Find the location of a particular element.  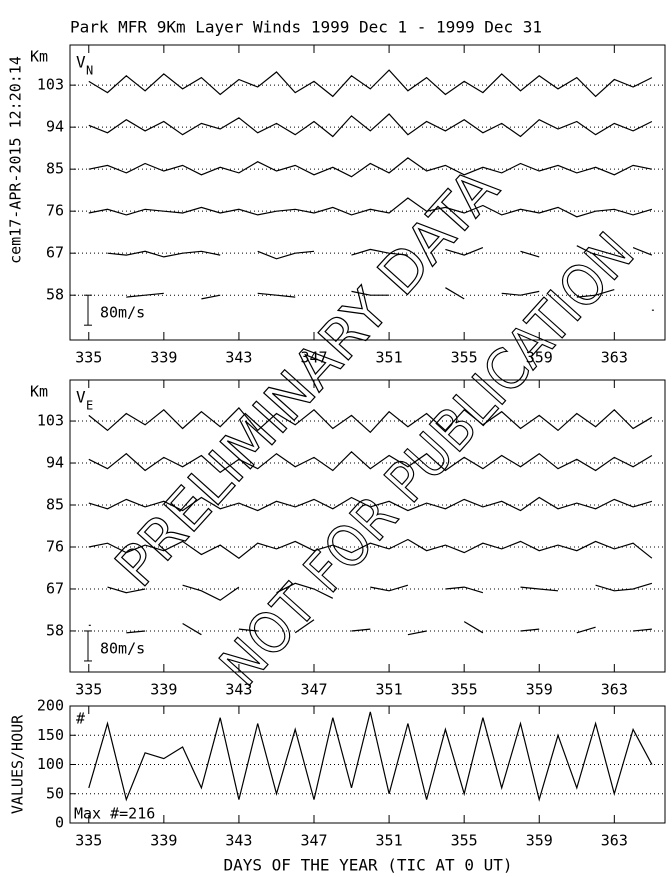

annotation: Max #=216 is located at coordinates (114, 814).